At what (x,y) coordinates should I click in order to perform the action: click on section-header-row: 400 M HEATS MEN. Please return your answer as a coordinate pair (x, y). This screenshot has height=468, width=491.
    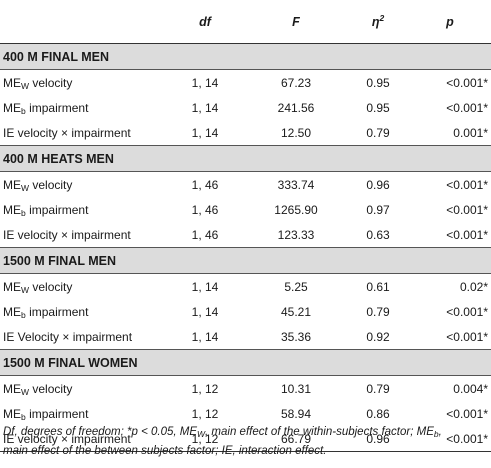
    Looking at the image, I should click on (245, 158).